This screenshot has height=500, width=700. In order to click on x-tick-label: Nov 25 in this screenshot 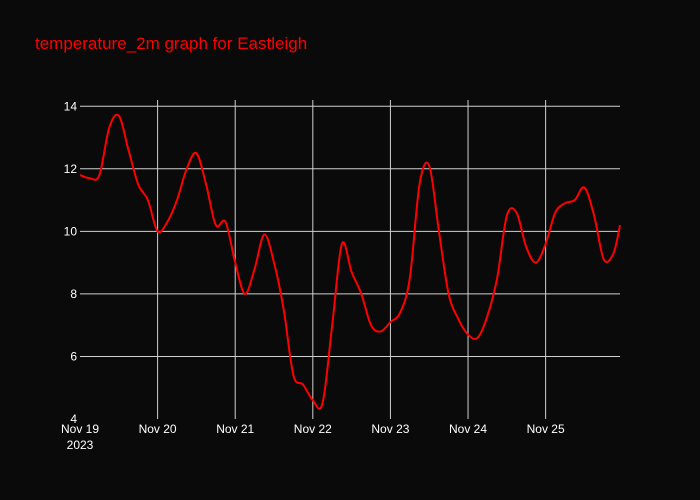, I will do `click(546, 429)`.